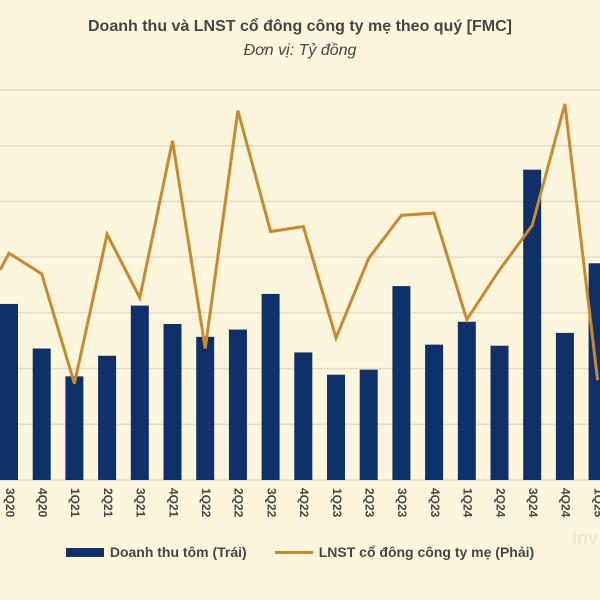 Image resolution: width=600 pixels, height=600 pixels. Describe the element at coordinates (533, 503) in the screenshot. I see `x-tick-label: 3Q24` at that location.